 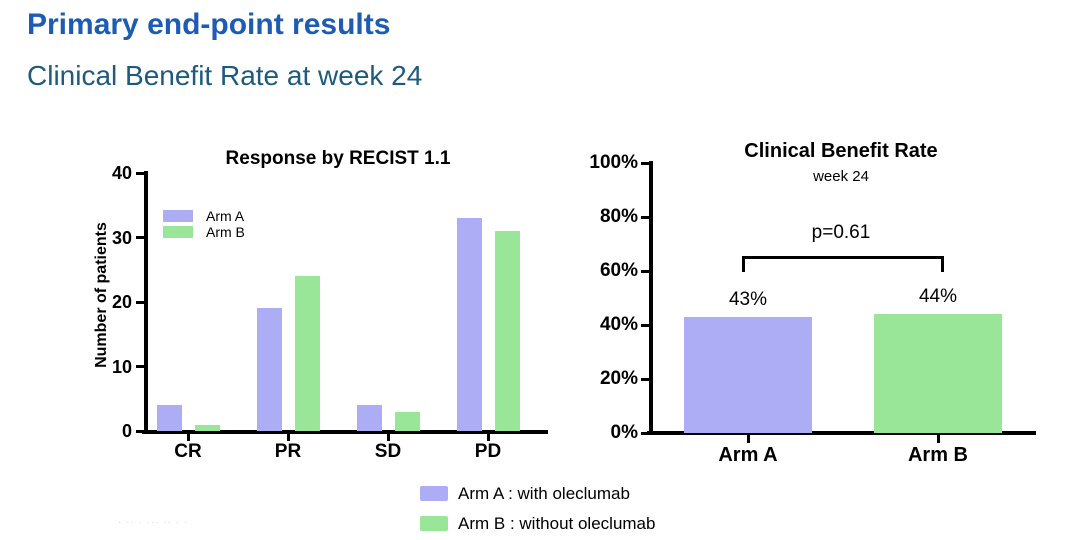 What do you see at coordinates (624, 432) in the screenshot?
I see `cbr-y-tick-label-0: 0%` at bounding box center [624, 432].